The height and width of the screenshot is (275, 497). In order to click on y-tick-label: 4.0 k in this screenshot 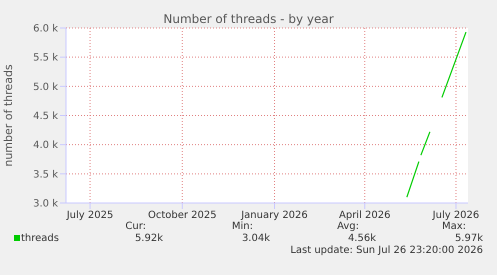, I will do `click(45, 146)`.